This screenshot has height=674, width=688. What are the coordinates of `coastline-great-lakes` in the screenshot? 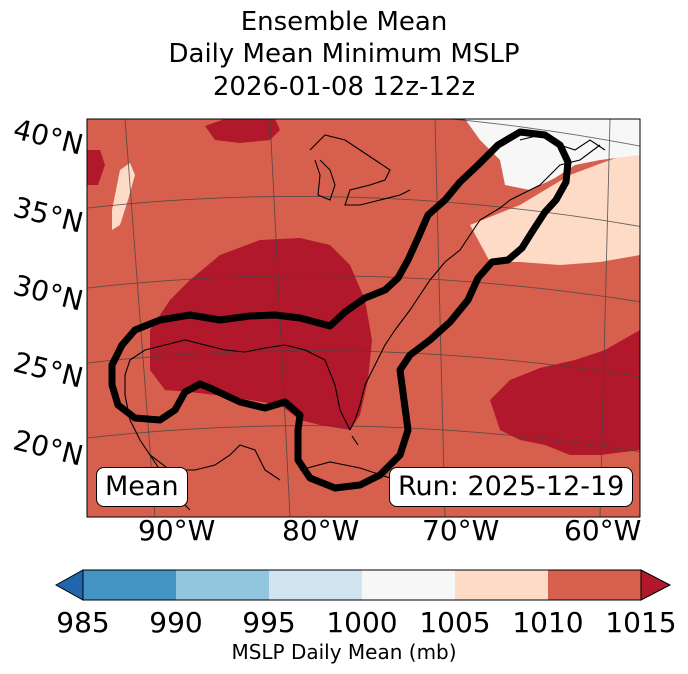 It's located at (360, 170).